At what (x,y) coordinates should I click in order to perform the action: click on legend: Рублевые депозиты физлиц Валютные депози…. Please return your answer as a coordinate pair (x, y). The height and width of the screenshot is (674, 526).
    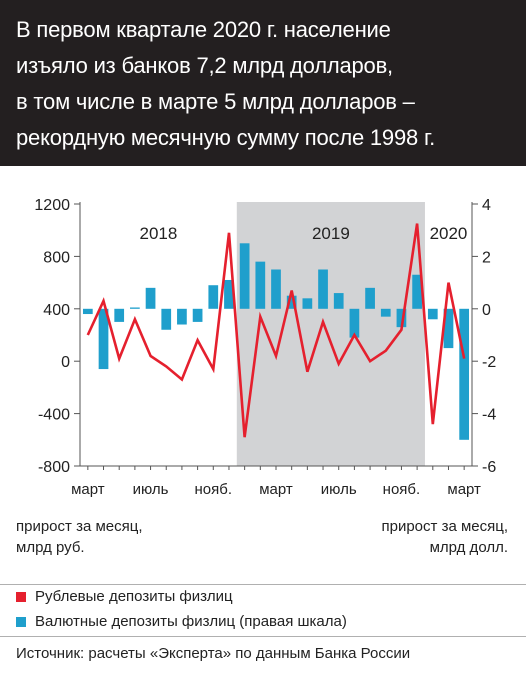
    Looking at the image, I should click on (181, 609).